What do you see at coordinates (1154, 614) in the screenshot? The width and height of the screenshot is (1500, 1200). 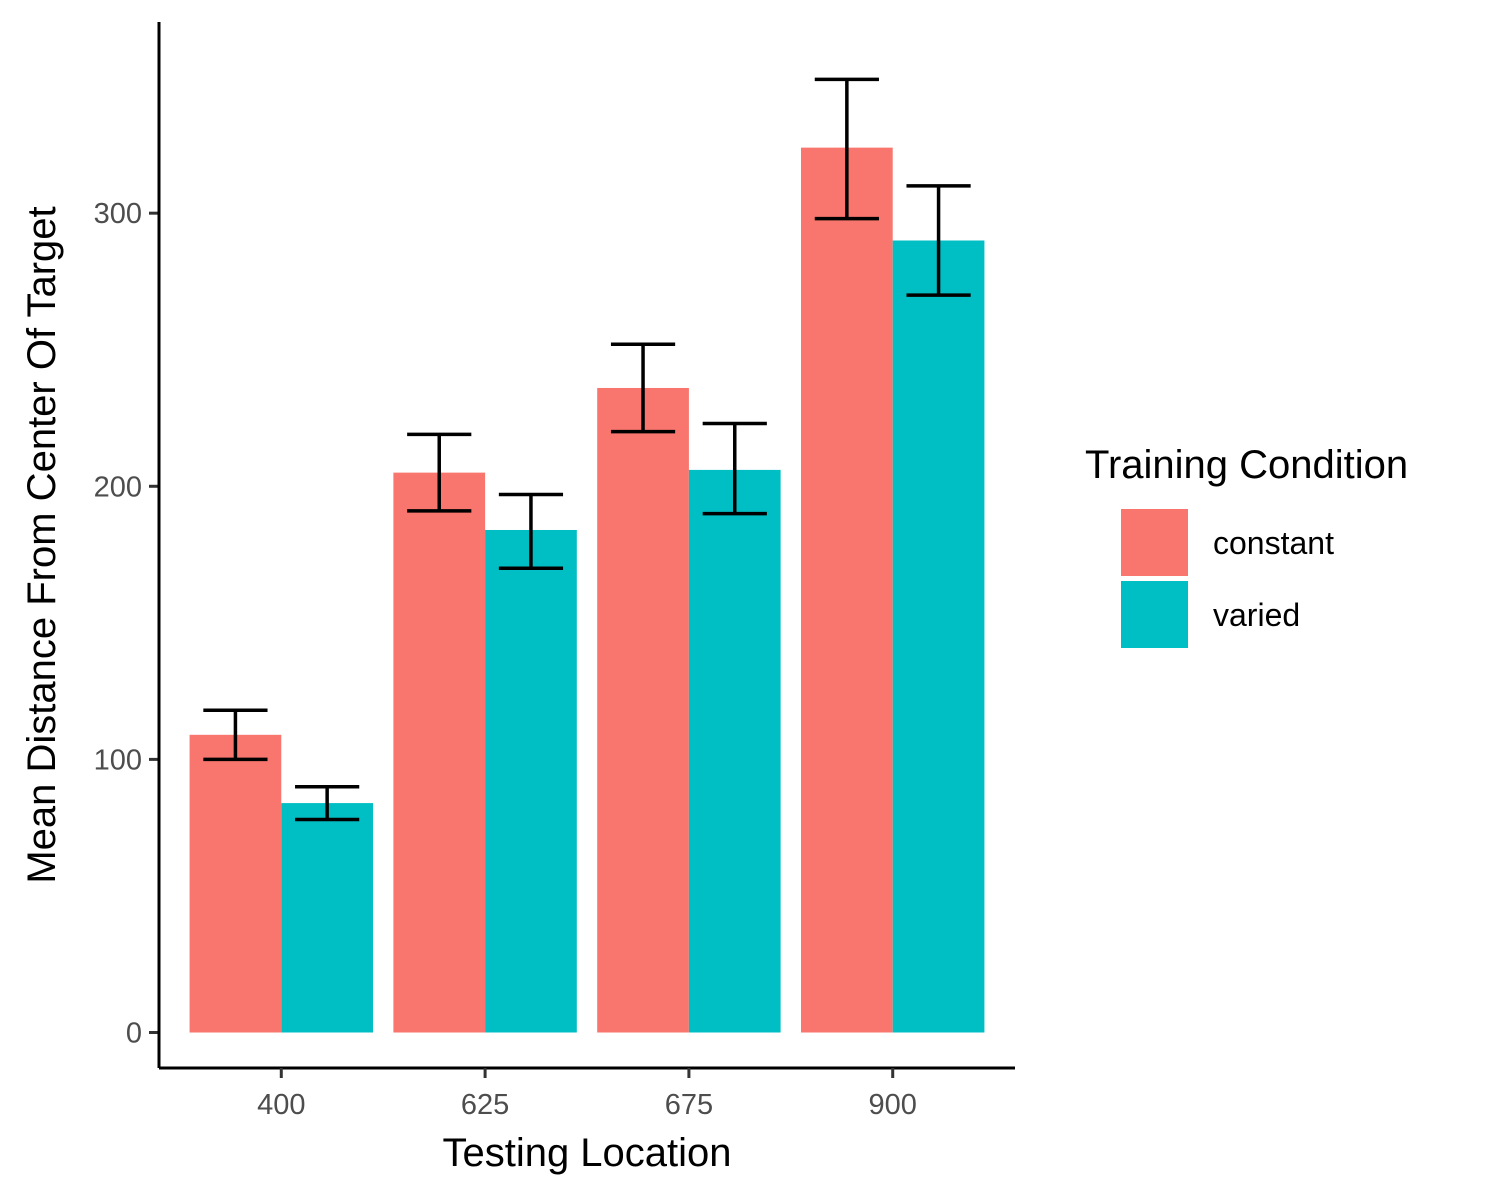 I see `legend-key-varied` at bounding box center [1154, 614].